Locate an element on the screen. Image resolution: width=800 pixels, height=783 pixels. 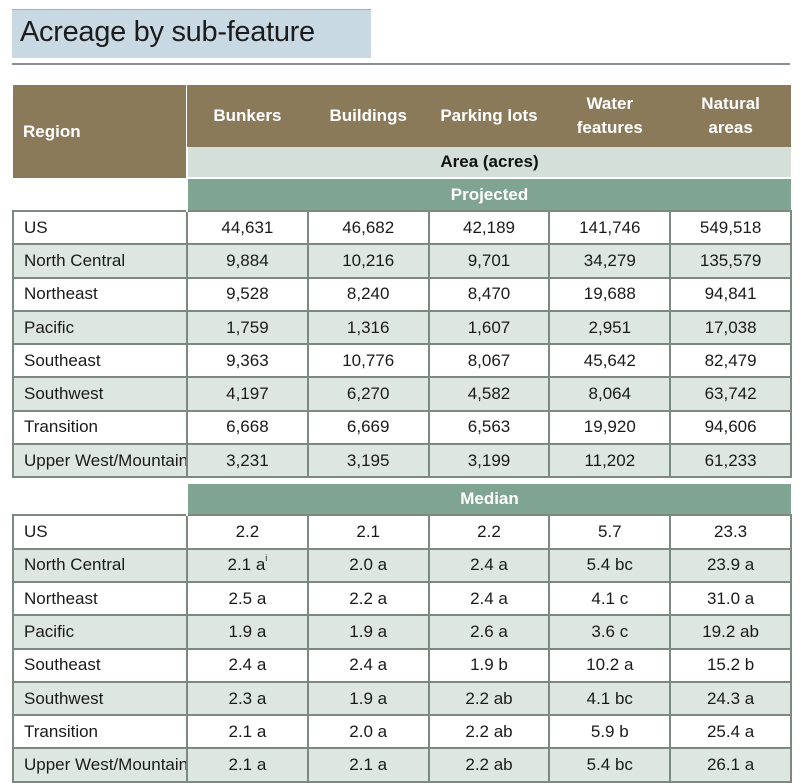
region-label: Southeast is located at coordinates (100, 665).